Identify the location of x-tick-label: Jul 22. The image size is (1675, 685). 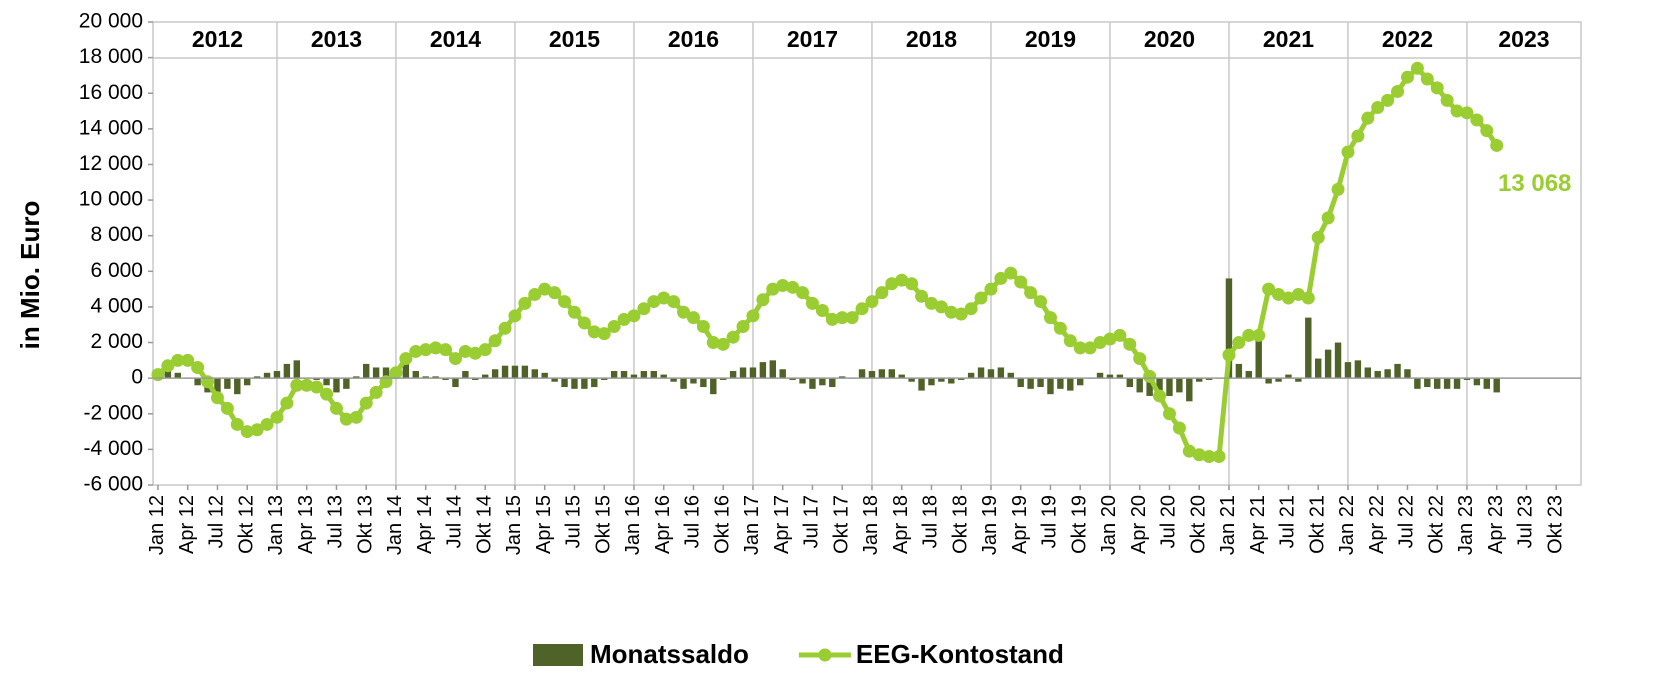
(1407, 521).